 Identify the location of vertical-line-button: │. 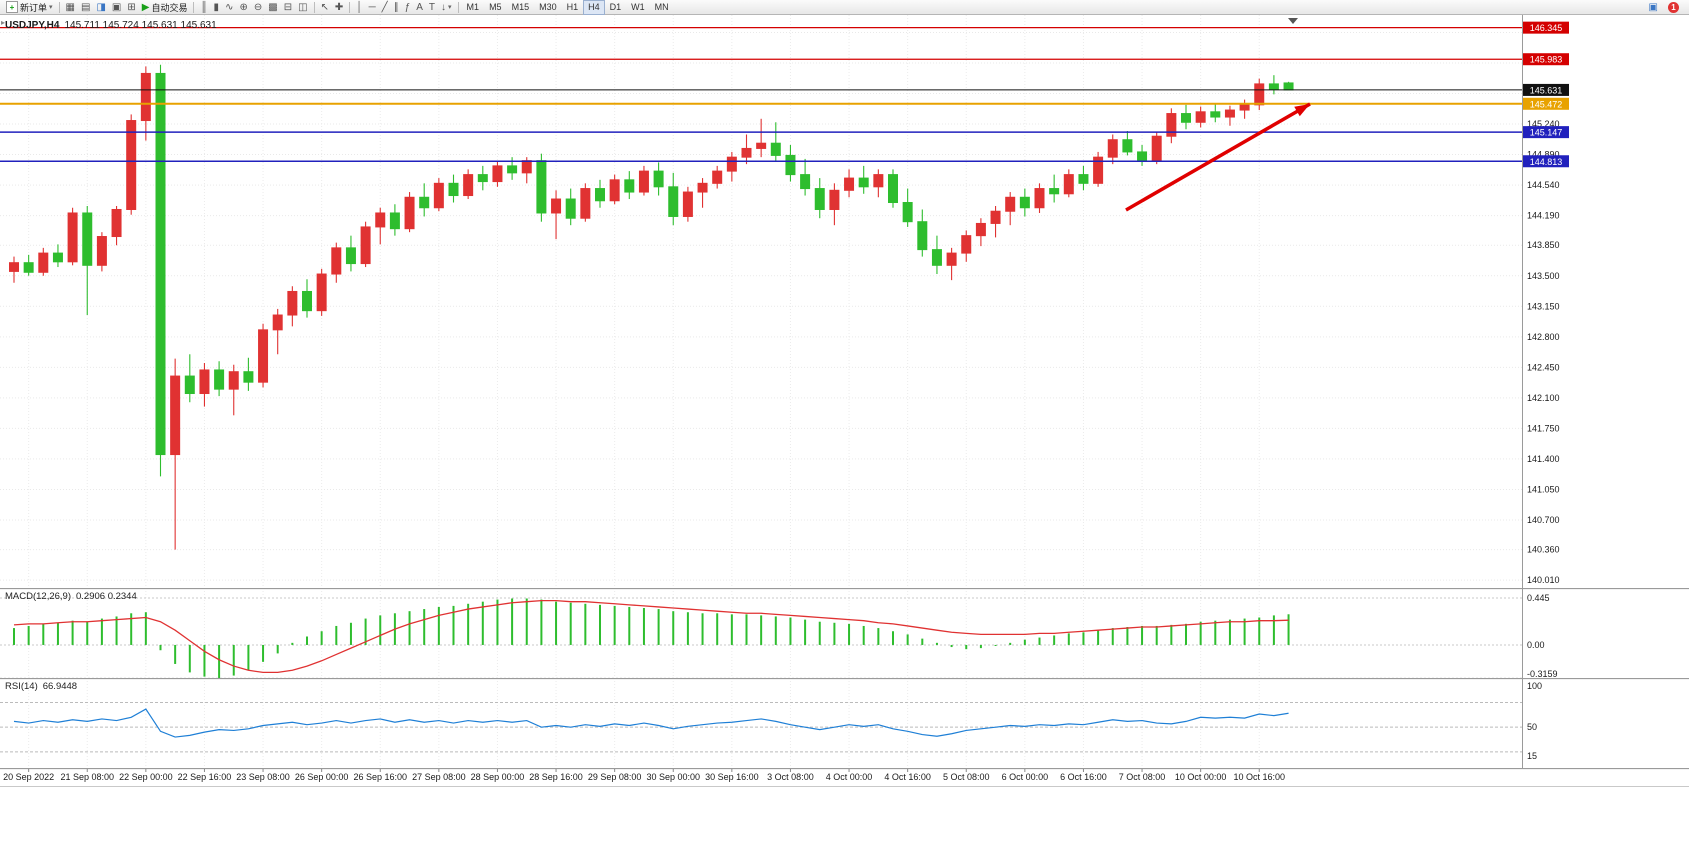
(359, 7).